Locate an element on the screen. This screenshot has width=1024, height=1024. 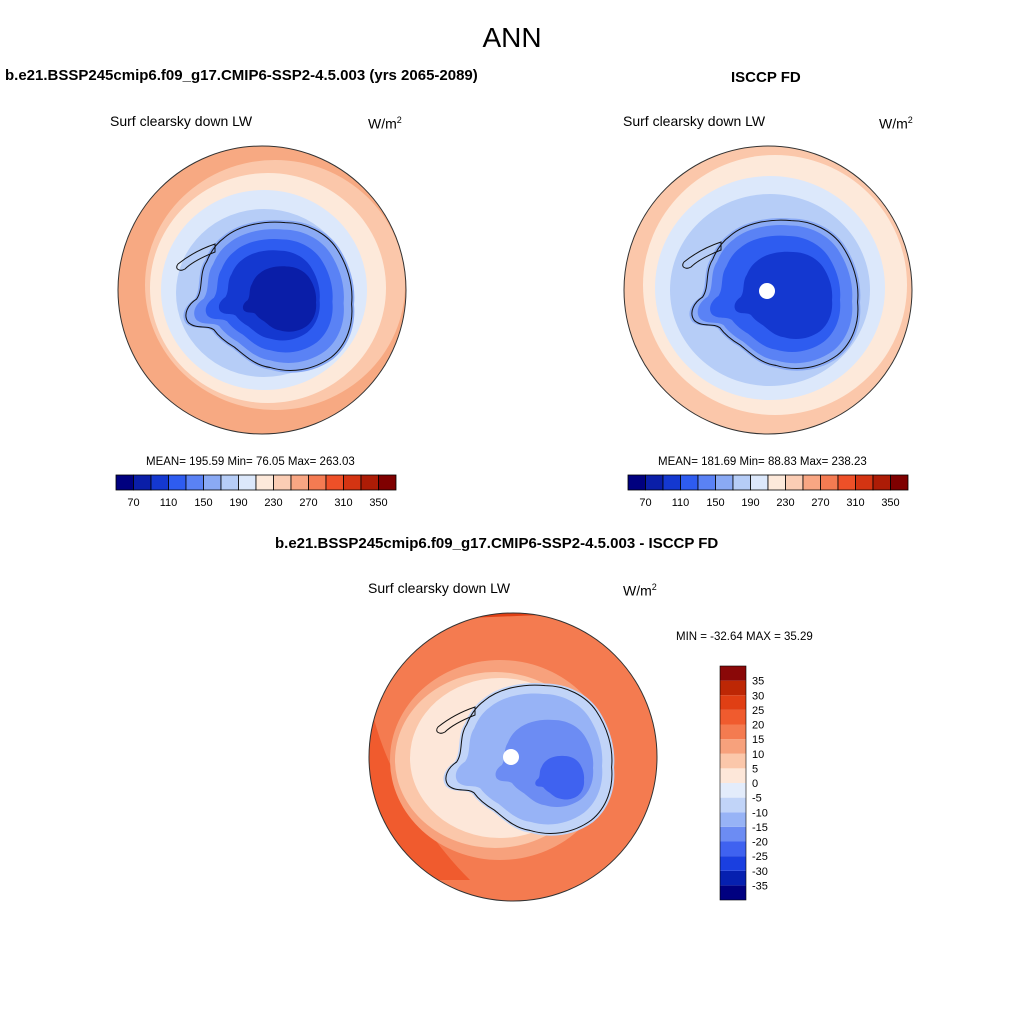
panel-2-units: W/m2 is located at coordinates (896, 123).